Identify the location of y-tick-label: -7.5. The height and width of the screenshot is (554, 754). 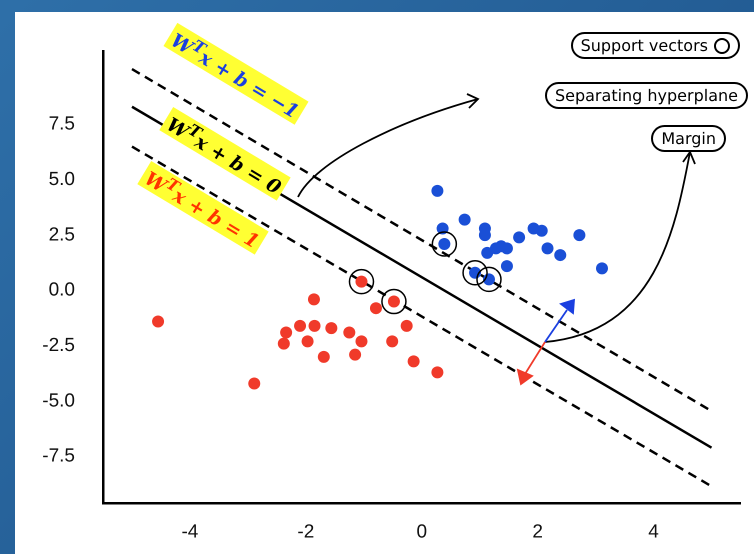
(58, 456).